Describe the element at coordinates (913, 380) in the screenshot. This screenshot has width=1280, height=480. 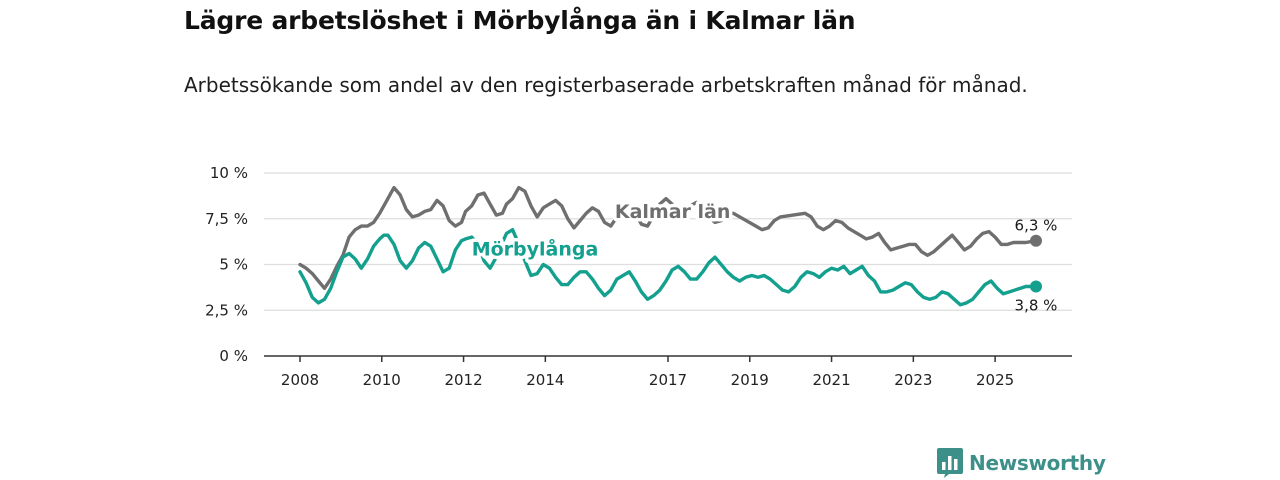
I see `x-tick-label: 2023` at that location.